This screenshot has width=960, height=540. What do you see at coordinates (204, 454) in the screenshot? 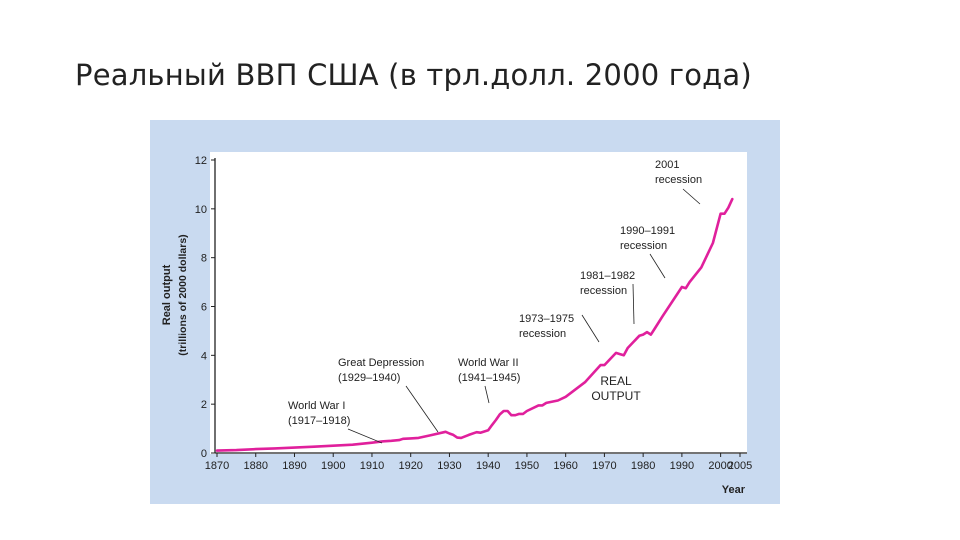
I see `y-tick-label: 0` at bounding box center [204, 454].